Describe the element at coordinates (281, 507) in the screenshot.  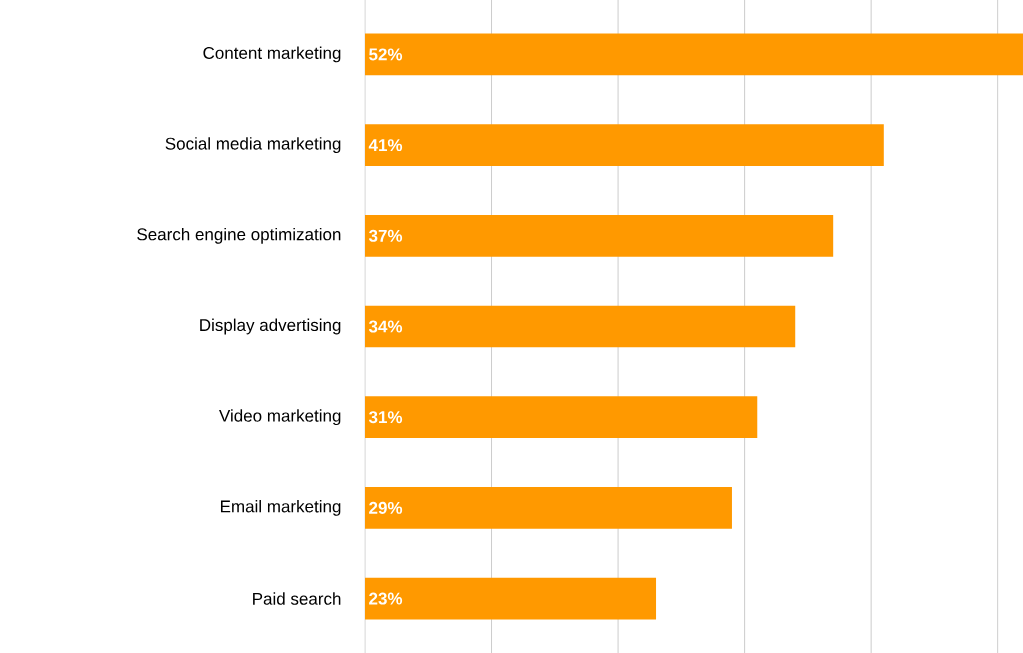
I see `y-tick-label: Email marketing` at that location.